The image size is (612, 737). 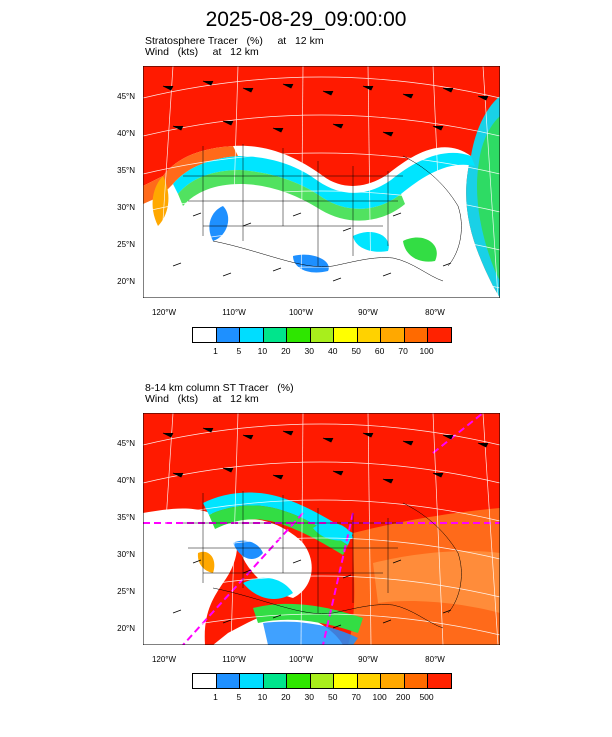 I want to click on panel2-lat-label: 20°N, so click(x=126, y=628).